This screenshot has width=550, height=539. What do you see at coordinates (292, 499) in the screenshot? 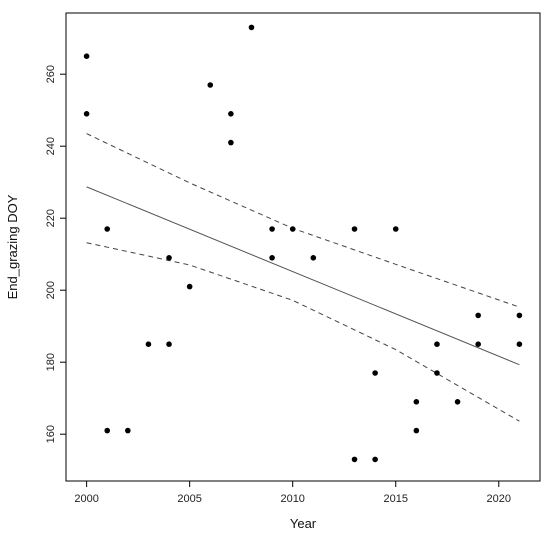
I see `x-tick-label: 2010` at bounding box center [292, 499].